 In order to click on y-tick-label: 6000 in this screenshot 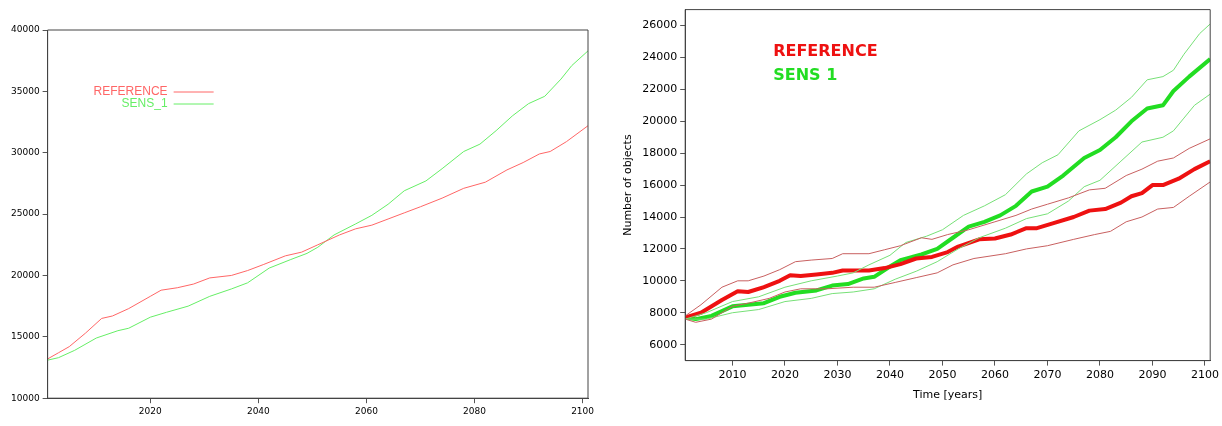, I will do `click(663, 344)`.